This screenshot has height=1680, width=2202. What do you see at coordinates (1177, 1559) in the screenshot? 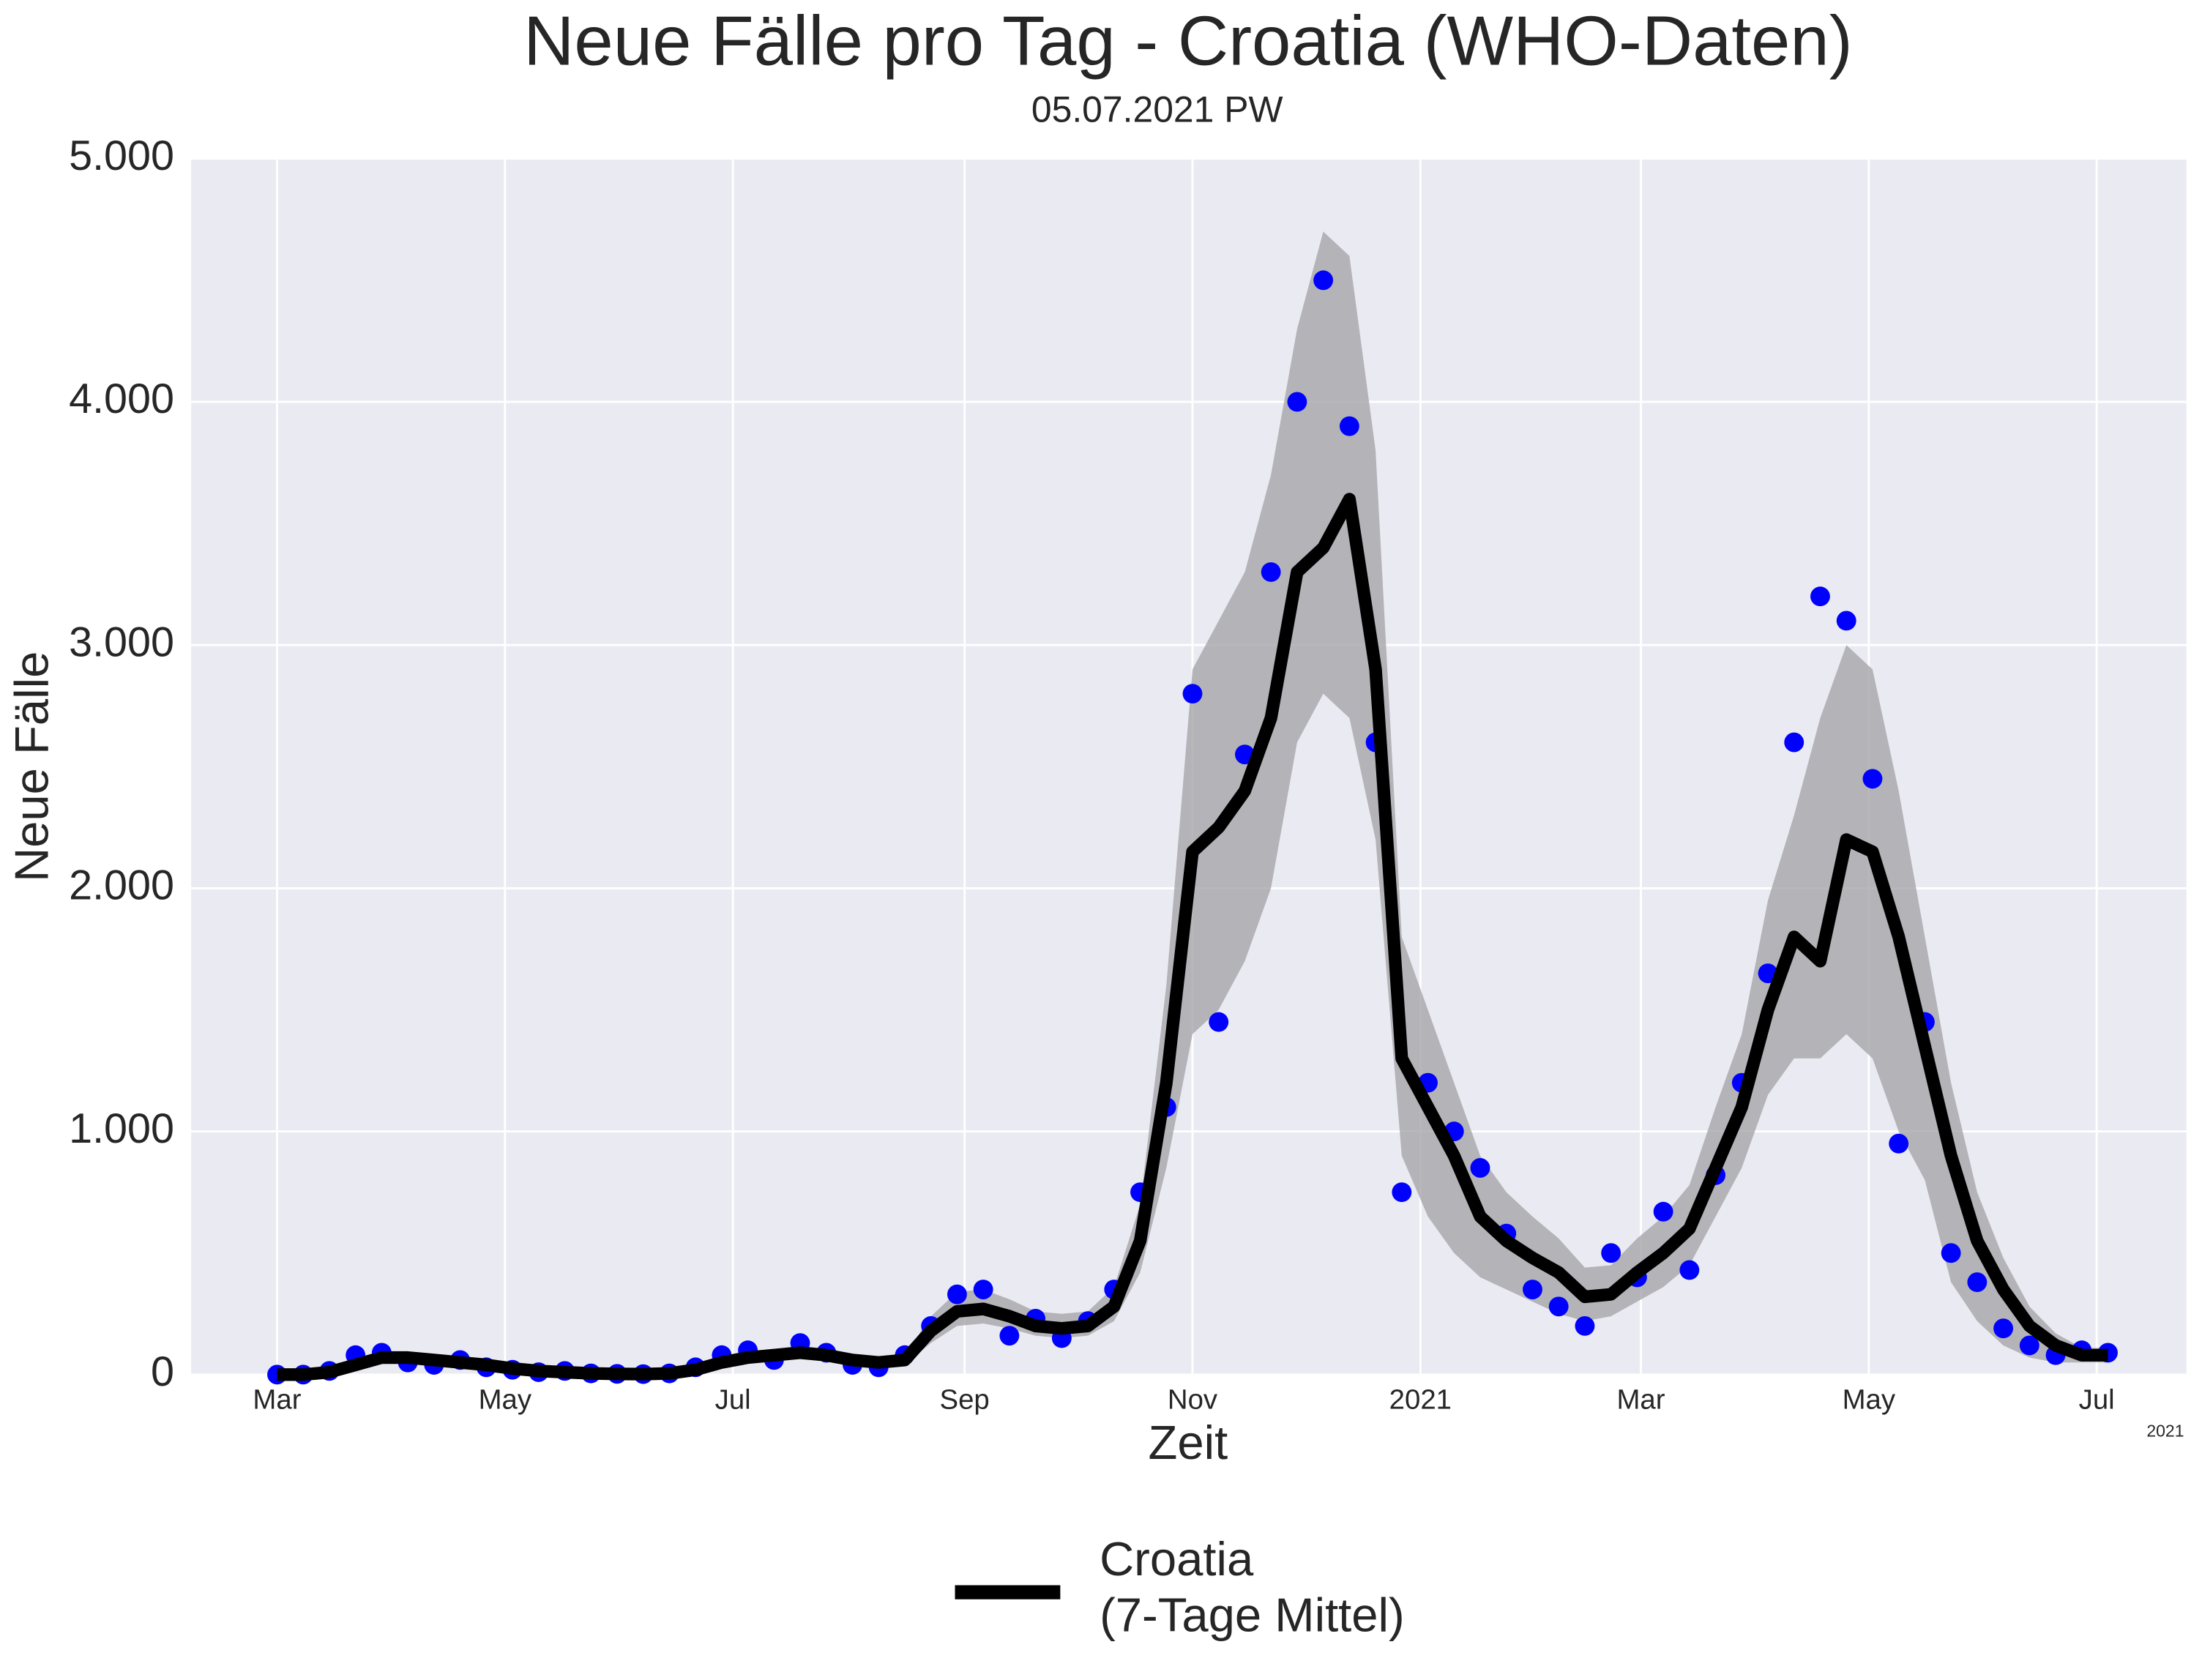
I see `legend-label-line: Croatia` at bounding box center [1177, 1559].